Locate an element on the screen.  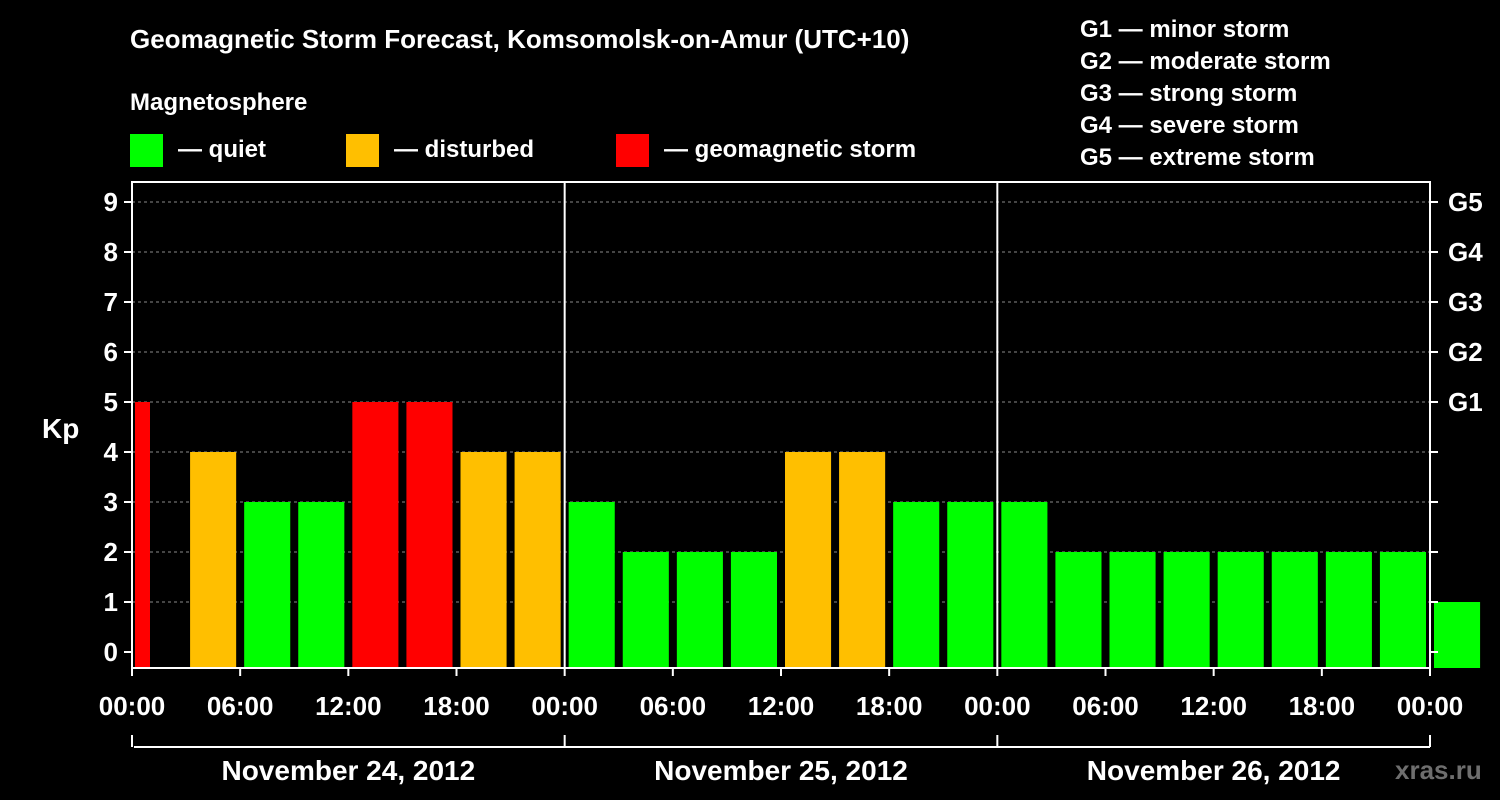
watermark: xras.ru is located at coordinates (1438, 770).